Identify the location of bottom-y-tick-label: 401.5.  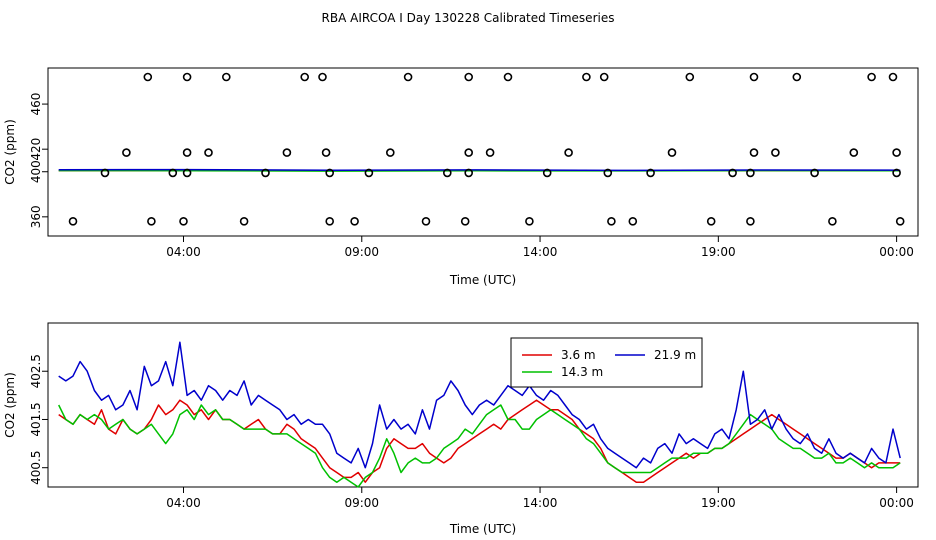
(36, 419).